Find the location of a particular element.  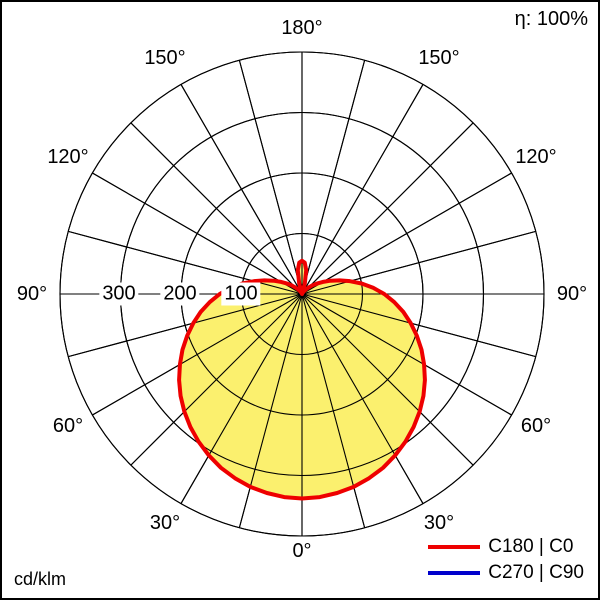

legend-label: C270 | C90 is located at coordinates (536, 572).